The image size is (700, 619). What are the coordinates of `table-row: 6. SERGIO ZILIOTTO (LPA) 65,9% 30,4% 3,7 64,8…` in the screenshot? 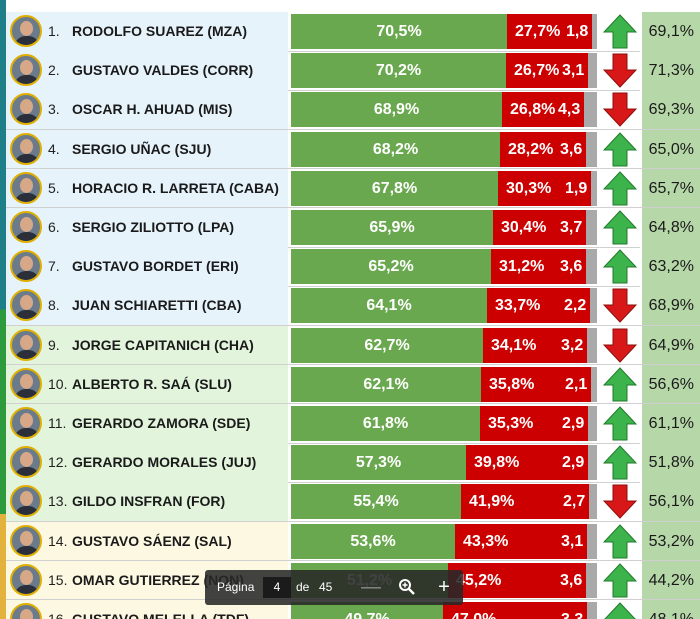 It's located at (353, 227).